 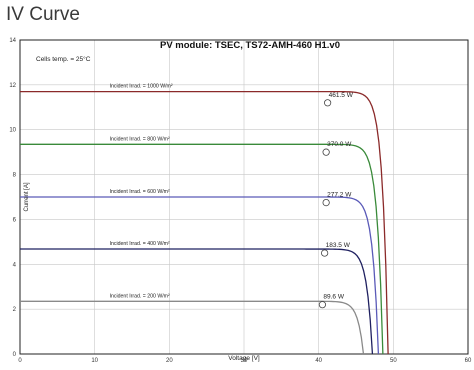 What do you see at coordinates (341, 95) in the screenshot?
I see `mpp-power-label: 461.5 W` at bounding box center [341, 95].